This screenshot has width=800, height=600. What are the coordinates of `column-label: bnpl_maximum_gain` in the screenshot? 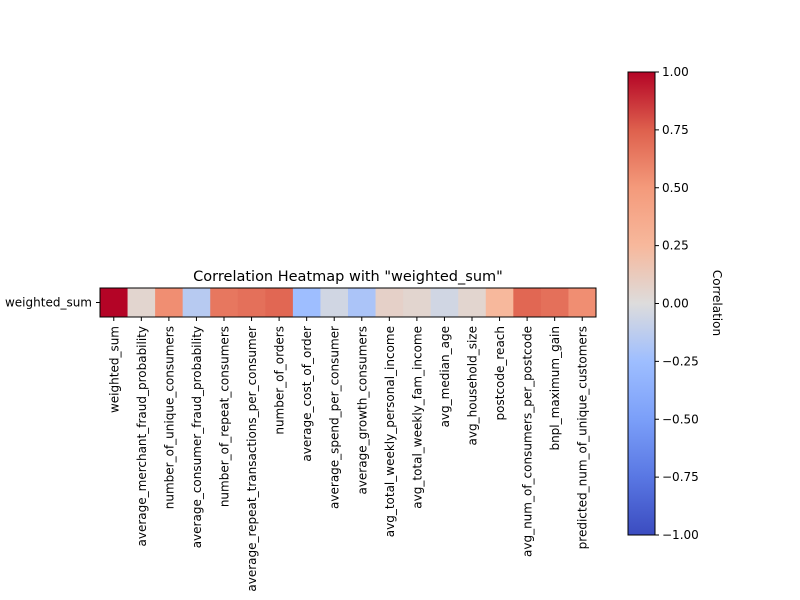 It's located at (555, 388).